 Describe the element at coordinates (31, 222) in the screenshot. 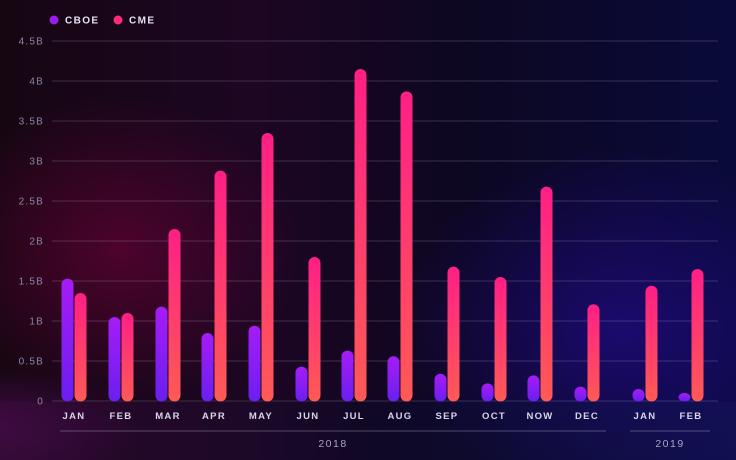

I see `y-axis: 0 0.5B 1B 1.5B 2B 2.5B 3B 3.5B 4B 4.5B` at that location.